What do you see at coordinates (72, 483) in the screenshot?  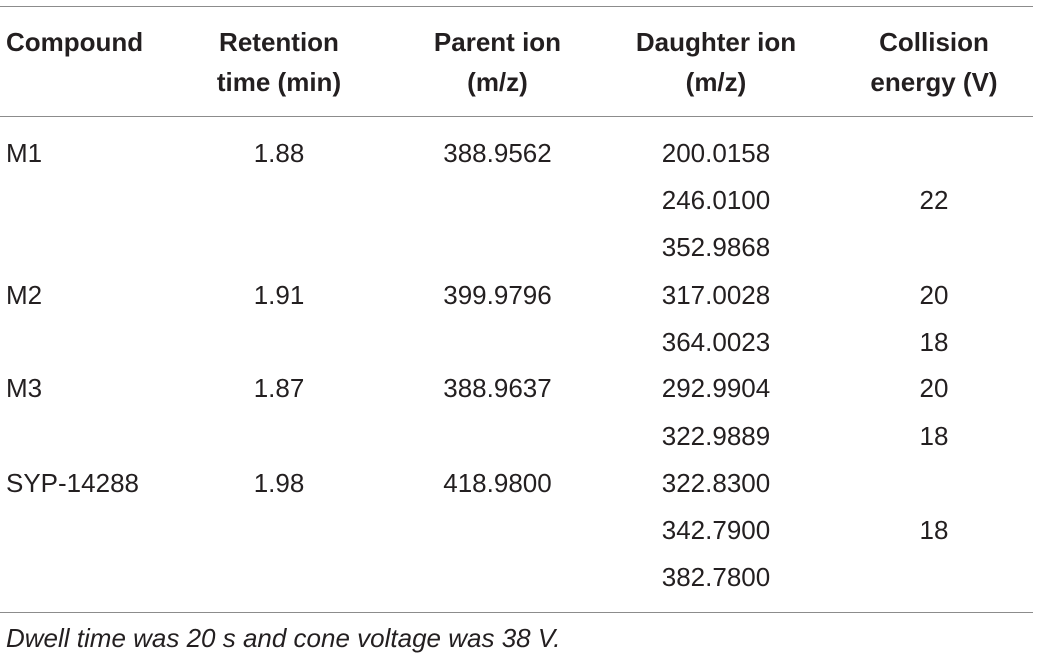 I see `cell-compound: SYP-14288` at bounding box center [72, 483].